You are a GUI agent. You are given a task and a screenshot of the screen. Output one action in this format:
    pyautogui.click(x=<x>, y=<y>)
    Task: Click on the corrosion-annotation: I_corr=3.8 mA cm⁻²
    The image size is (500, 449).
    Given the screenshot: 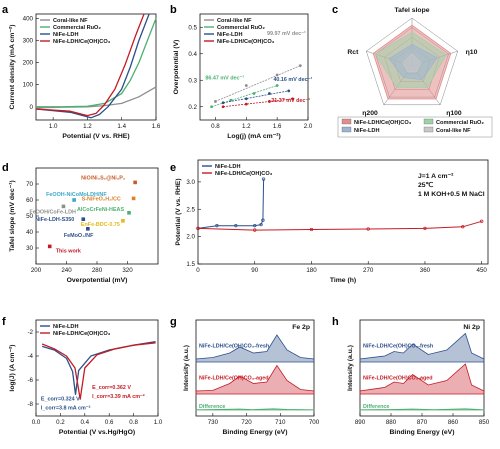 What is the action you would take?
    pyautogui.click(x=66, y=408)
    